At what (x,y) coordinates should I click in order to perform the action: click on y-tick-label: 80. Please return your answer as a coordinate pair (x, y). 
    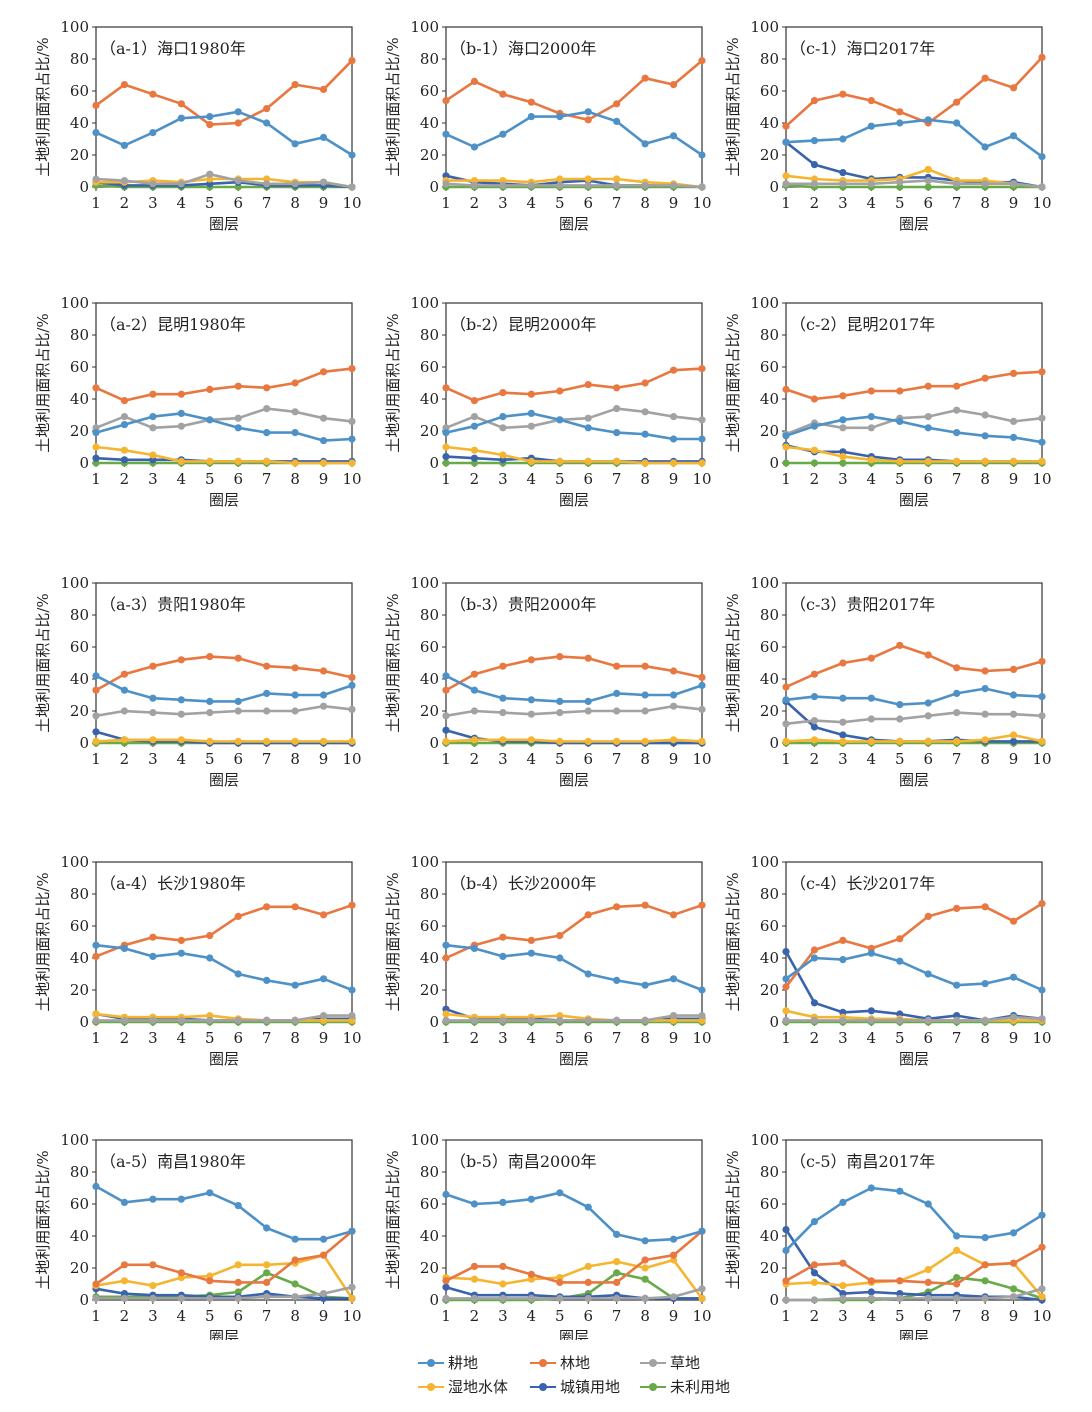
    Looking at the image, I should click on (79, 894).